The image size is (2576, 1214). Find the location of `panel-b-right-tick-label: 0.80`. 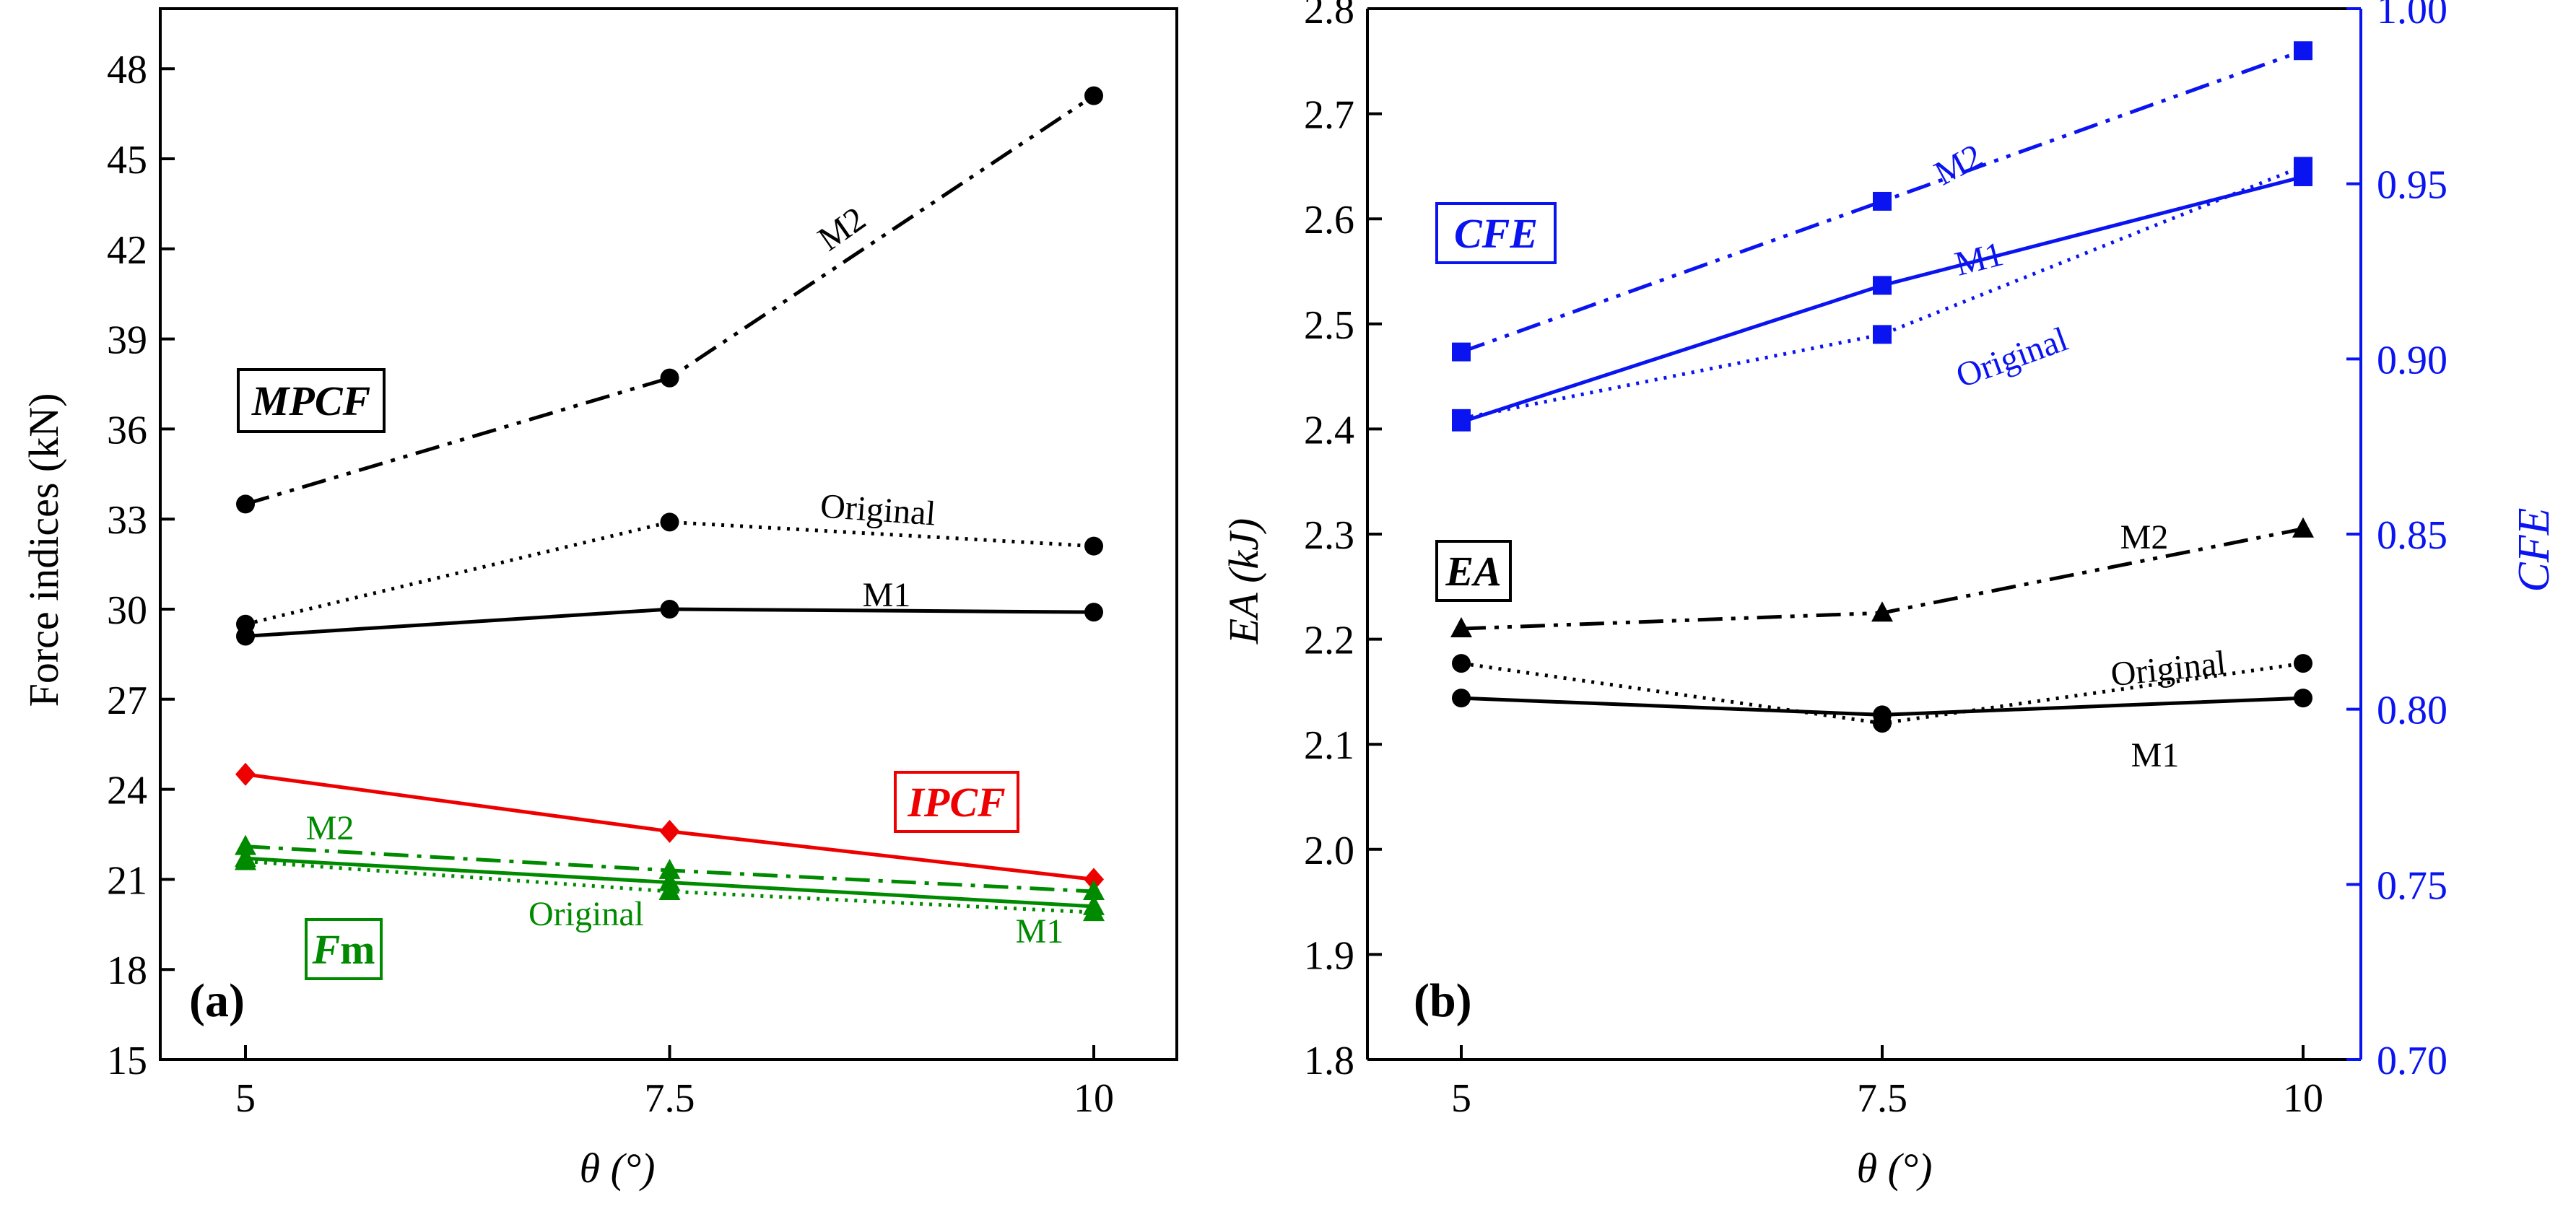

panel-b-right-tick-label: 0.80 is located at coordinates (2412, 711).